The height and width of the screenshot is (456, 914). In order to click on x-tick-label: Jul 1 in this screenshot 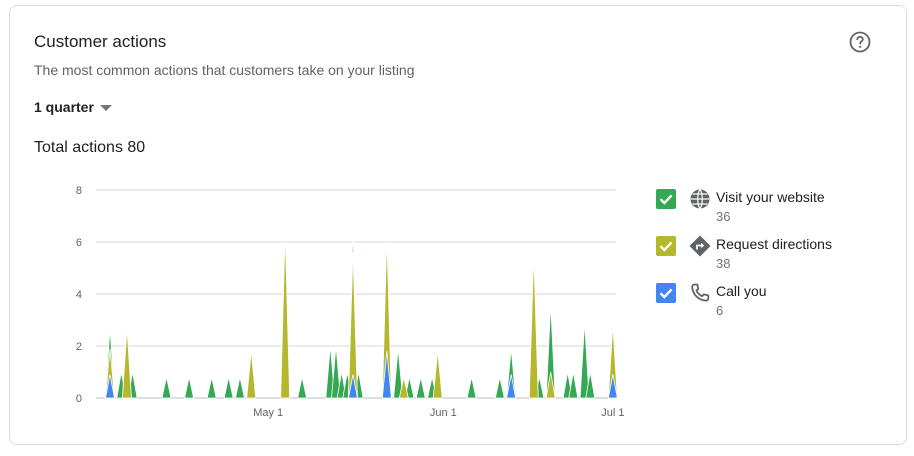, I will do `click(612, 413)`.